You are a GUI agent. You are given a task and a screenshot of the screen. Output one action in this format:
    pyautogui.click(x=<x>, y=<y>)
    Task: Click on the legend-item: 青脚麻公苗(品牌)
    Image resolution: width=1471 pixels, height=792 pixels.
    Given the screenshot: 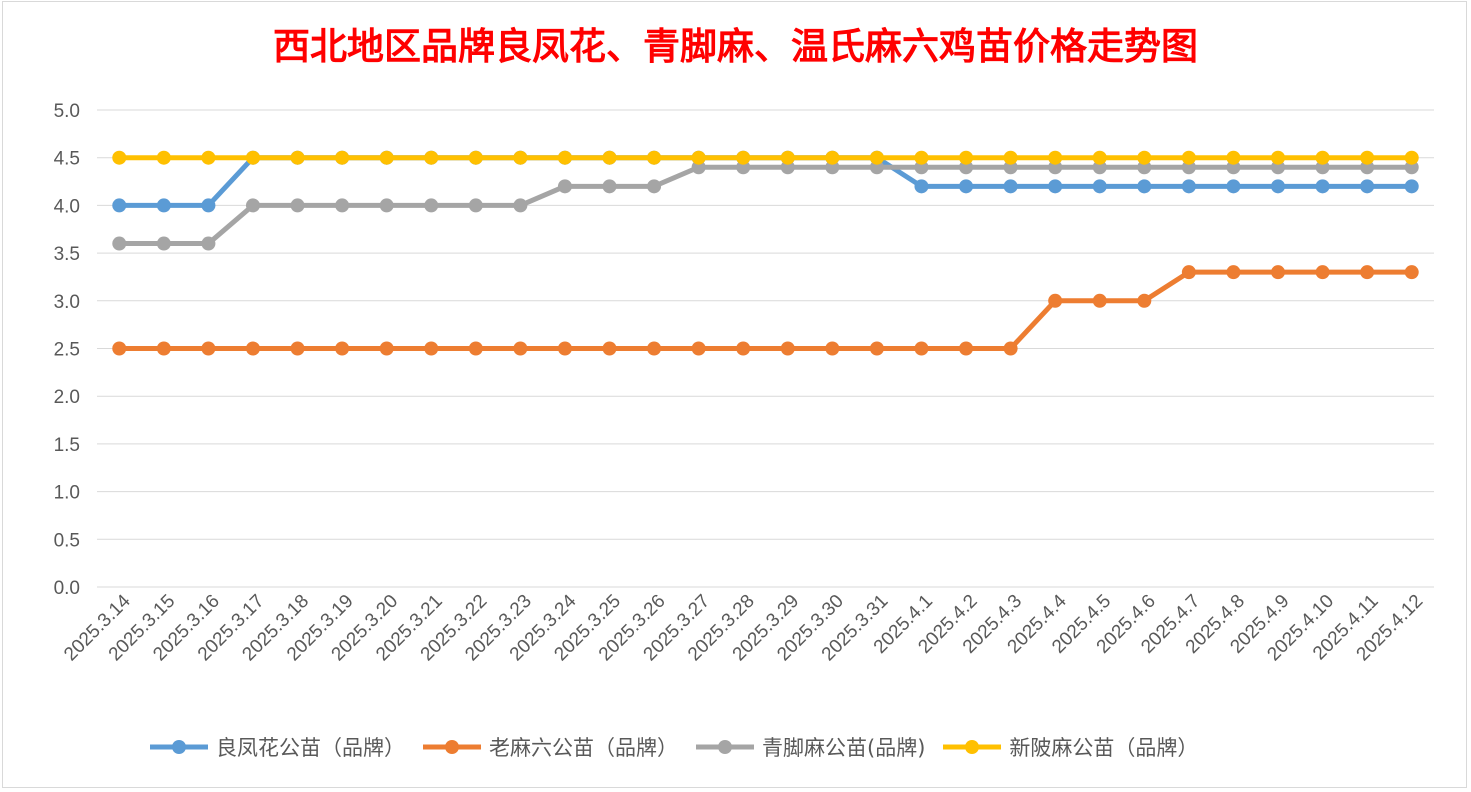 What is the action you would take?
    pyautogui.click(x=809, y=747)
    